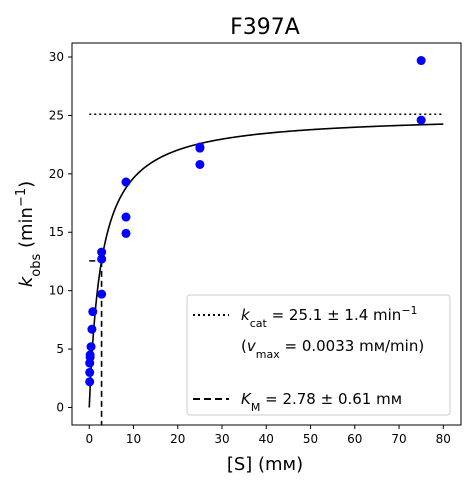  What do you see at coordinates (244, 346) in the screenshot?
I see `legend-vmax-open: (` at bounding box center [244, 346].